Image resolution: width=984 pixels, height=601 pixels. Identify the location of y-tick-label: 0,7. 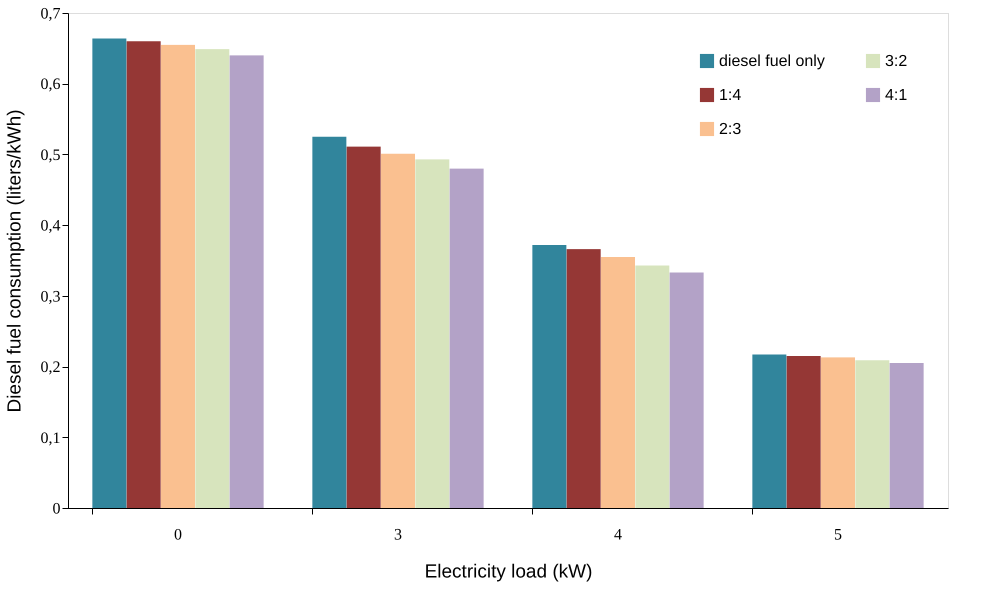
(50, 14).